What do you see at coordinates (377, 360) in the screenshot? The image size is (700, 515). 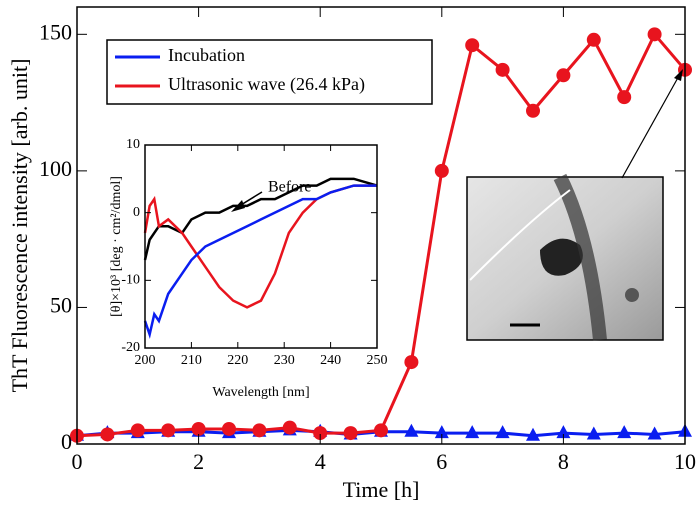 I see `x-tick-label: 250` at bounding box center [377, 360].